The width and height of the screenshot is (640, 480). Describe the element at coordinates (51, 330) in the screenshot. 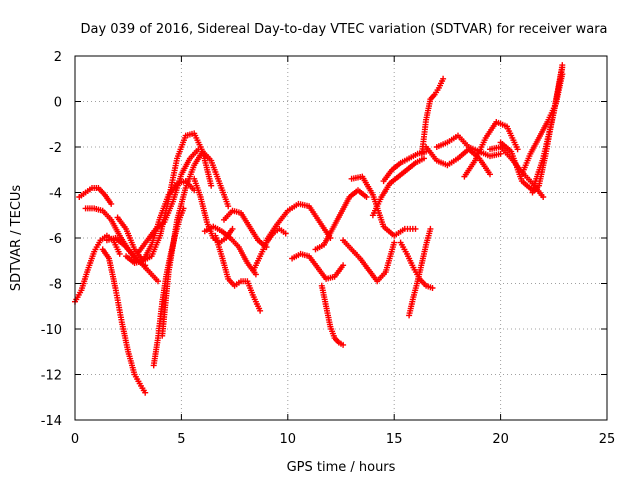

I see `y-tick-label: -10` at that location.